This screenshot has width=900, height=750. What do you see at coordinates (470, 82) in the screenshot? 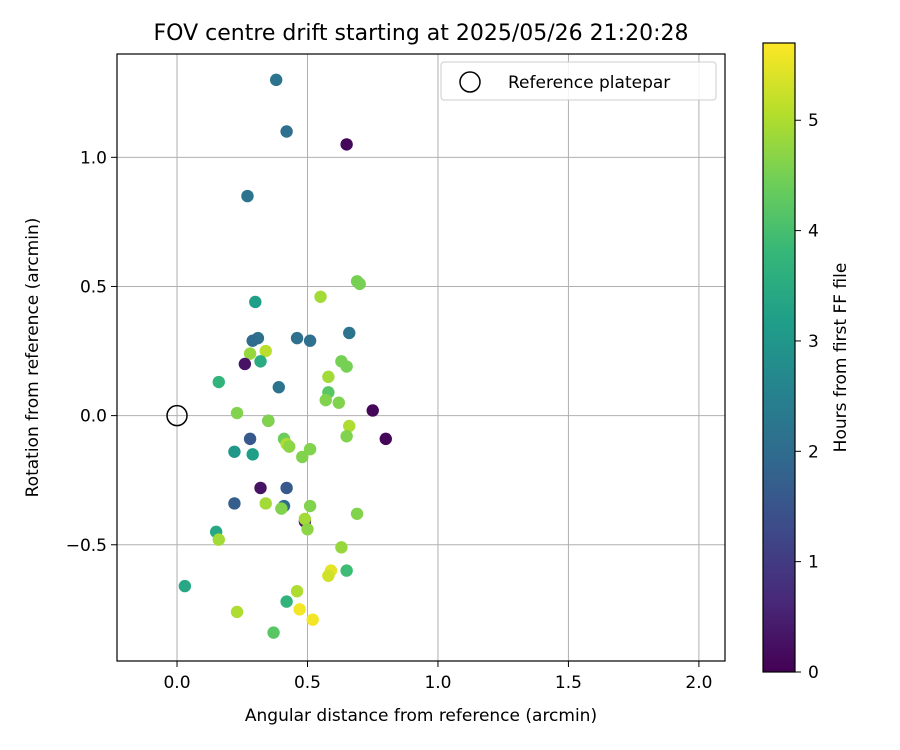
I see `legend-reference-marker` at bounding box center [470, 82].